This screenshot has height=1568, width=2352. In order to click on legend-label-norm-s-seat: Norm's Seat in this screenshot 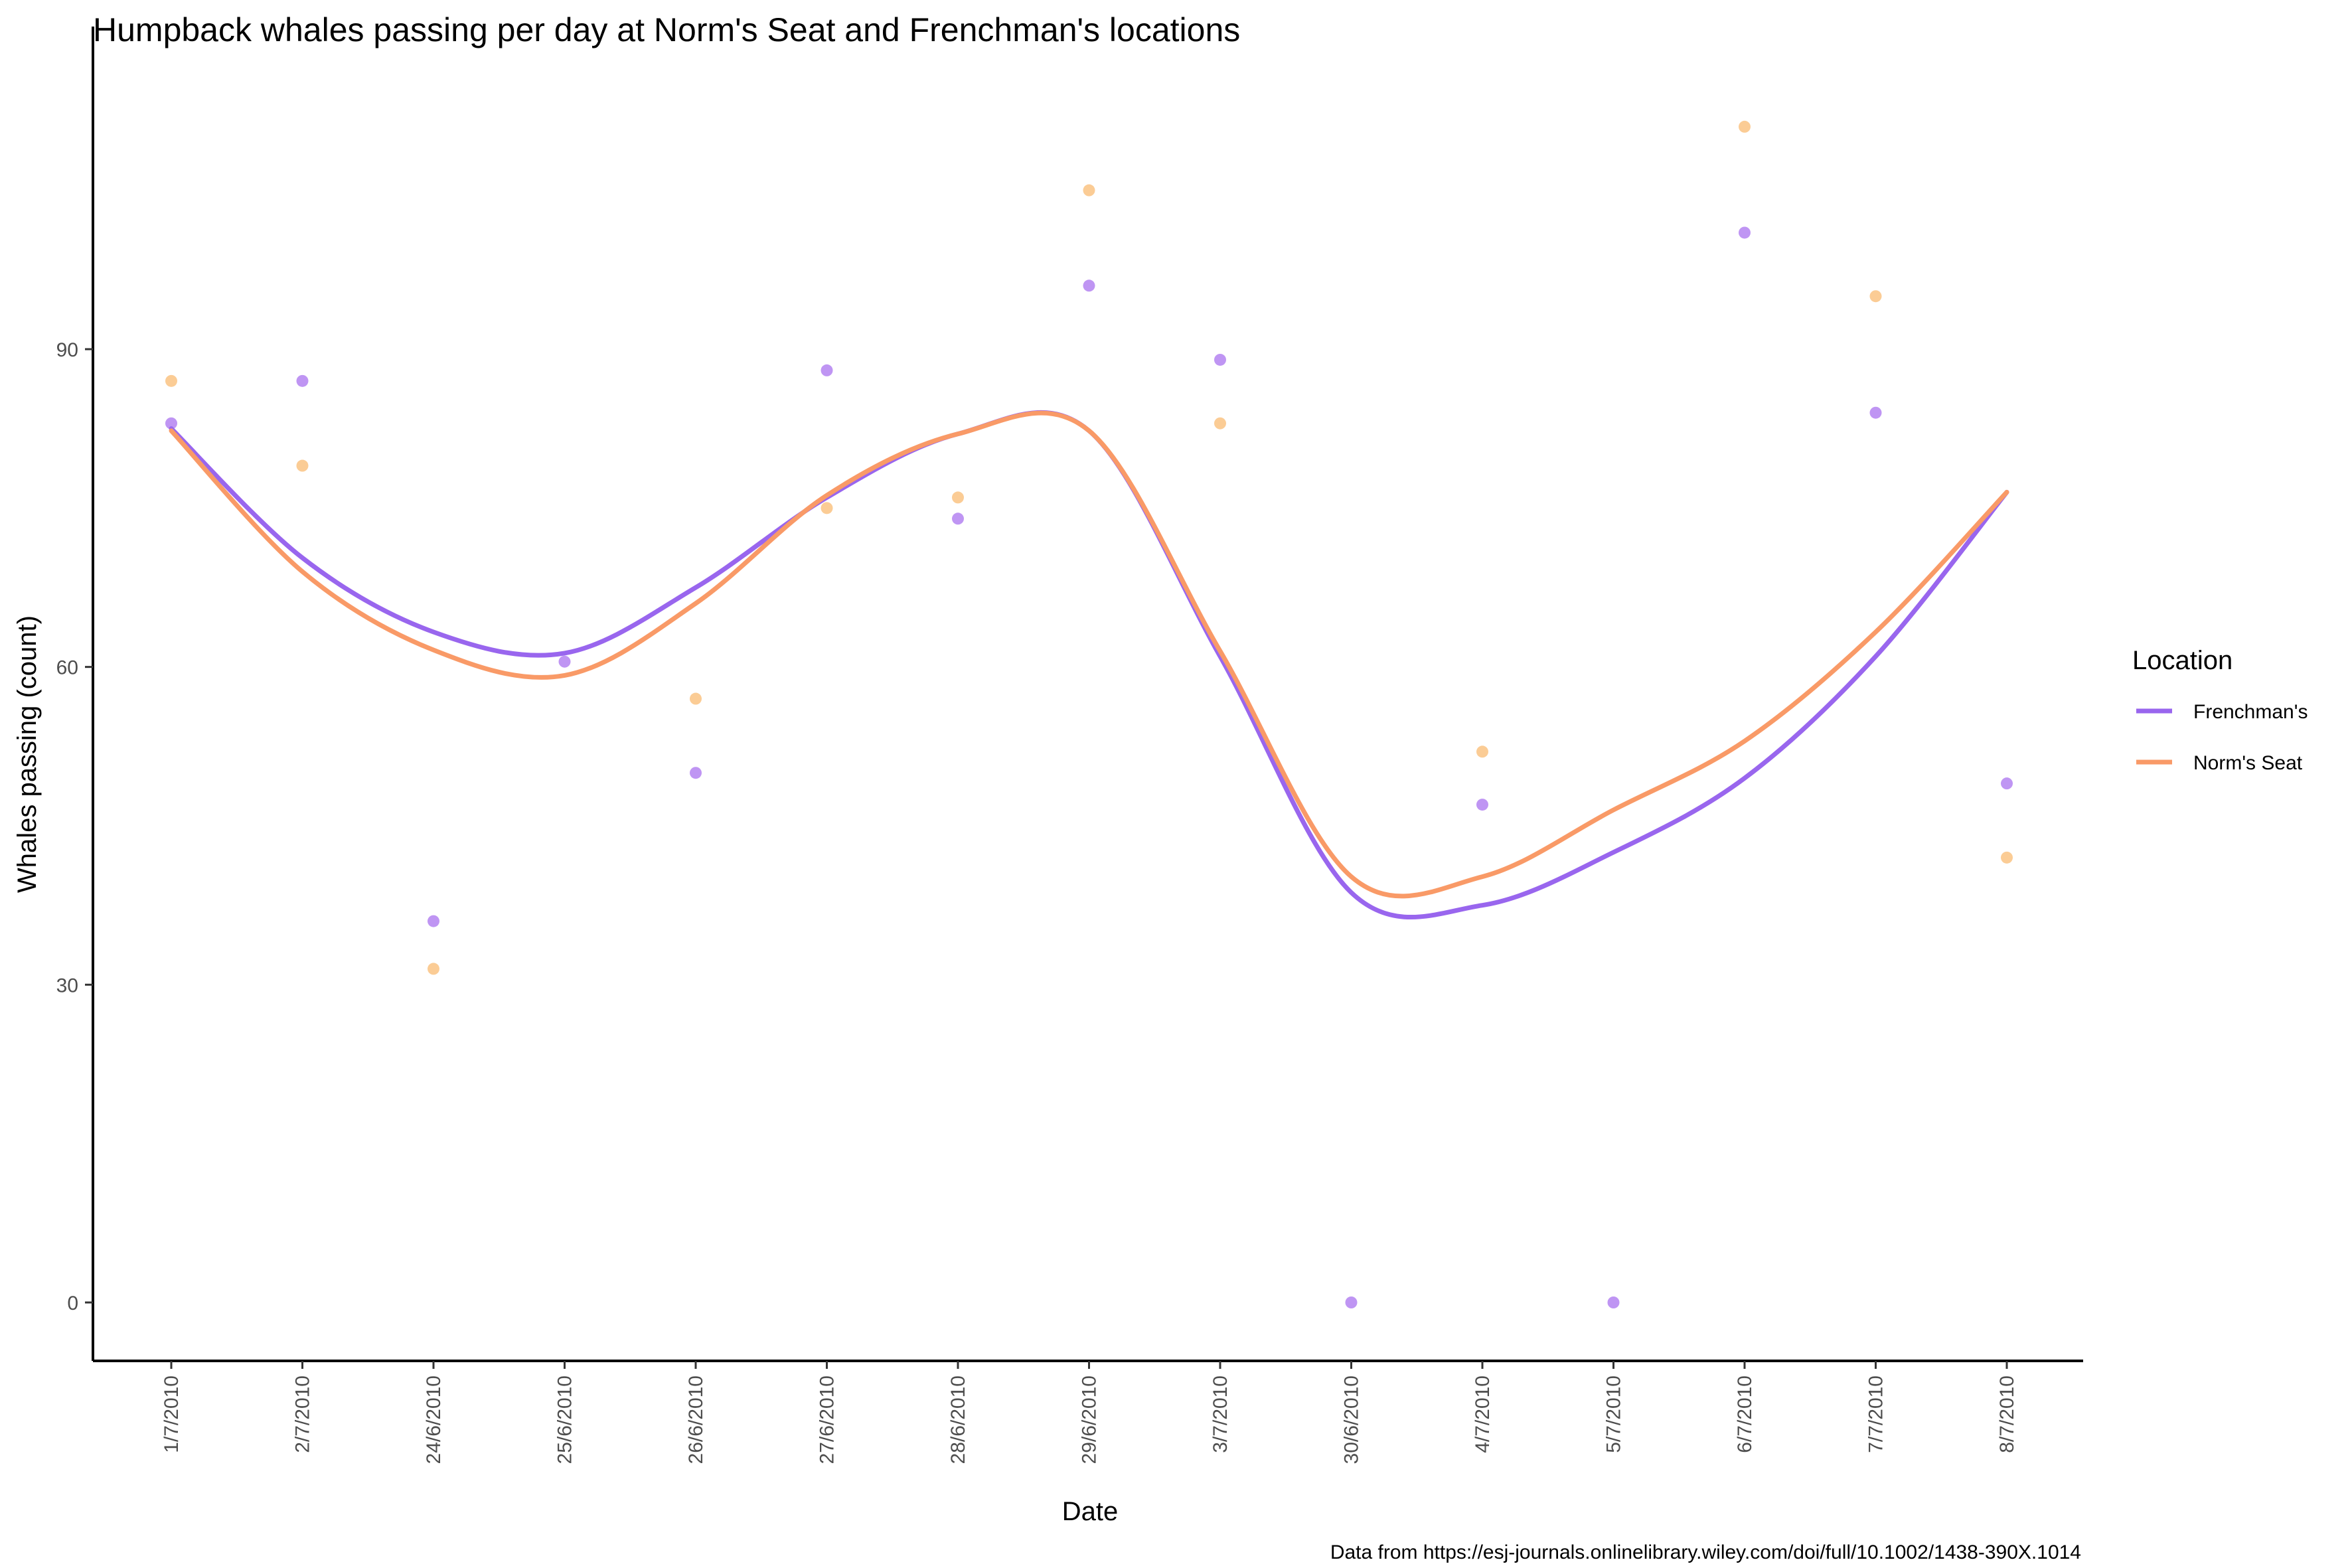, I will do `click(2248, 763)`.